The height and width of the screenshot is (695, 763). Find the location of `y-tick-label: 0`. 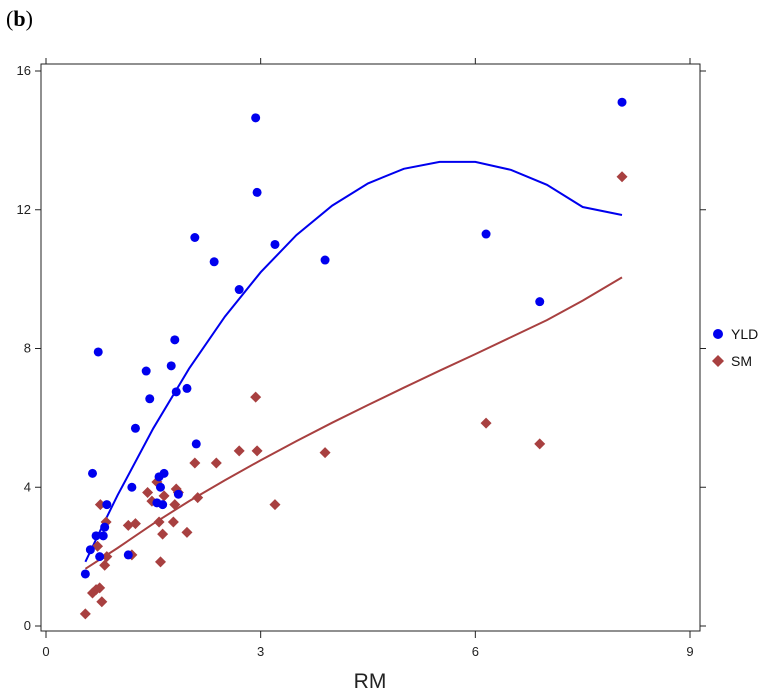

y-tick-label: 0 is located at coordinates (27, 625).